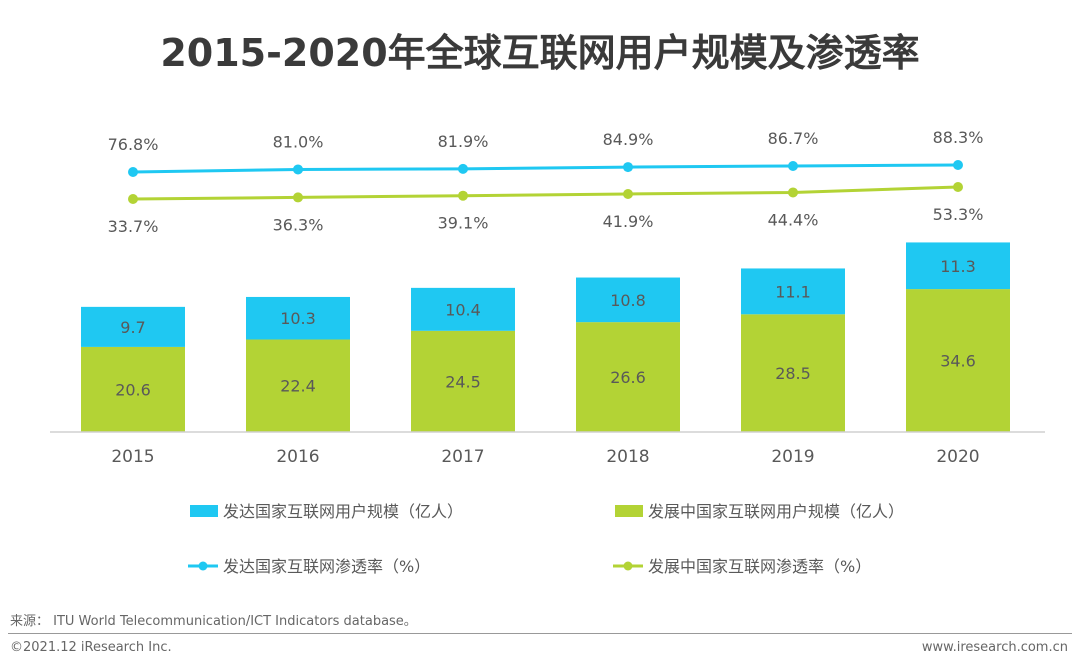  Describe the element at coordinates (793, 165) in the screenshot. I see `developed-rate-point-2019` at that location.